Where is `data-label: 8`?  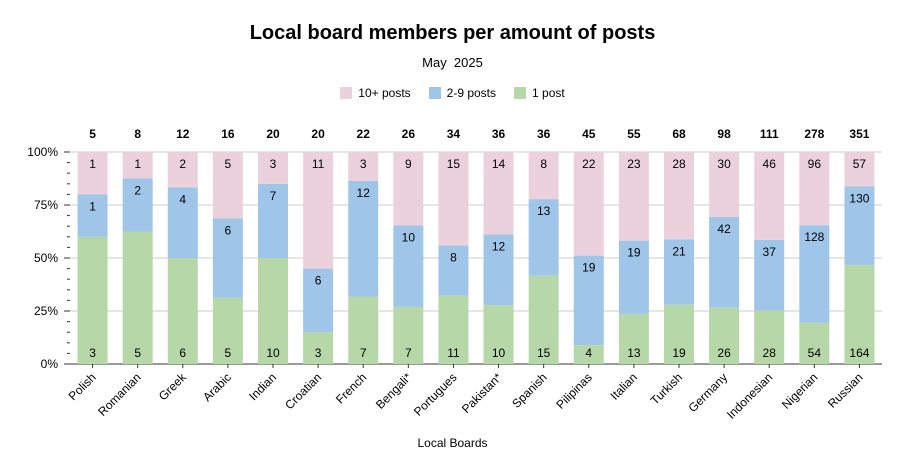 data-label: 8 is located at coordinates (453, 258).